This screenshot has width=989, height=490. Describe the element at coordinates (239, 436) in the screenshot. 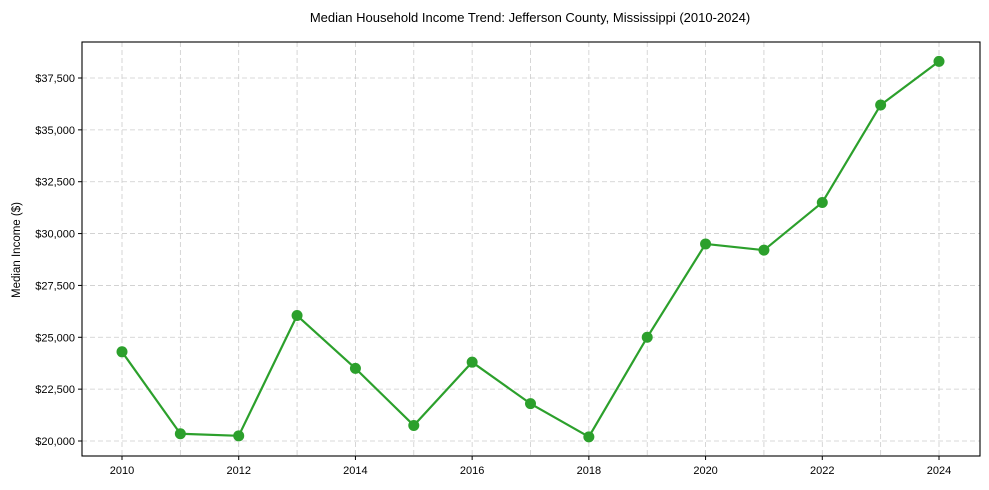

I see `data-point-2012` at that location.